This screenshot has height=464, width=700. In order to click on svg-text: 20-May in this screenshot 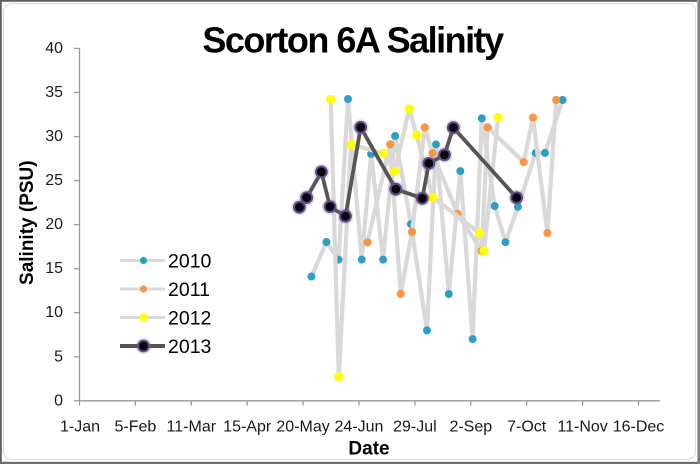, I will do `click(302, 426)`.